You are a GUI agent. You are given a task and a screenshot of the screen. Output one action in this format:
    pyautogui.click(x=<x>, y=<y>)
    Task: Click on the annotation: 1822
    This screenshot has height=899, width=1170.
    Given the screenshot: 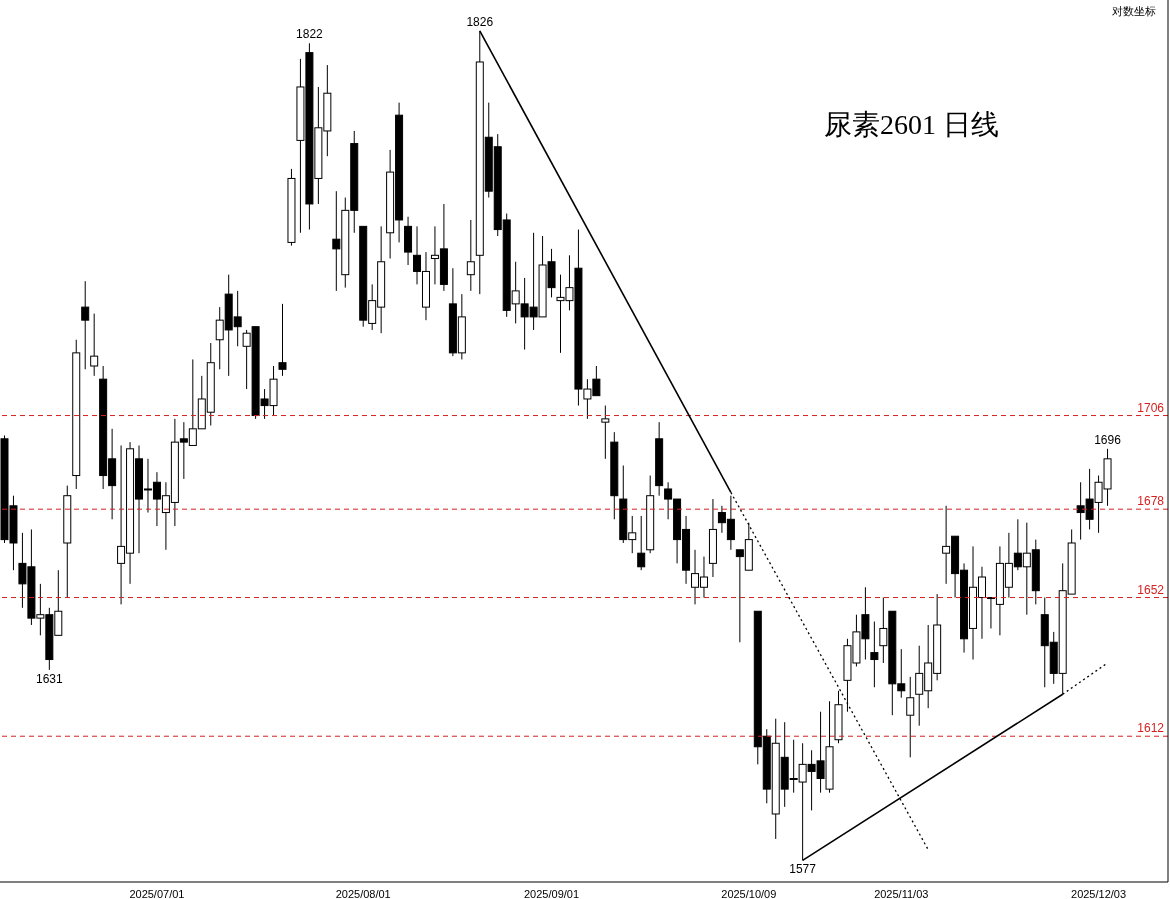 What is the action you would take?
    pyautogui.click(x=310, y=34)
    